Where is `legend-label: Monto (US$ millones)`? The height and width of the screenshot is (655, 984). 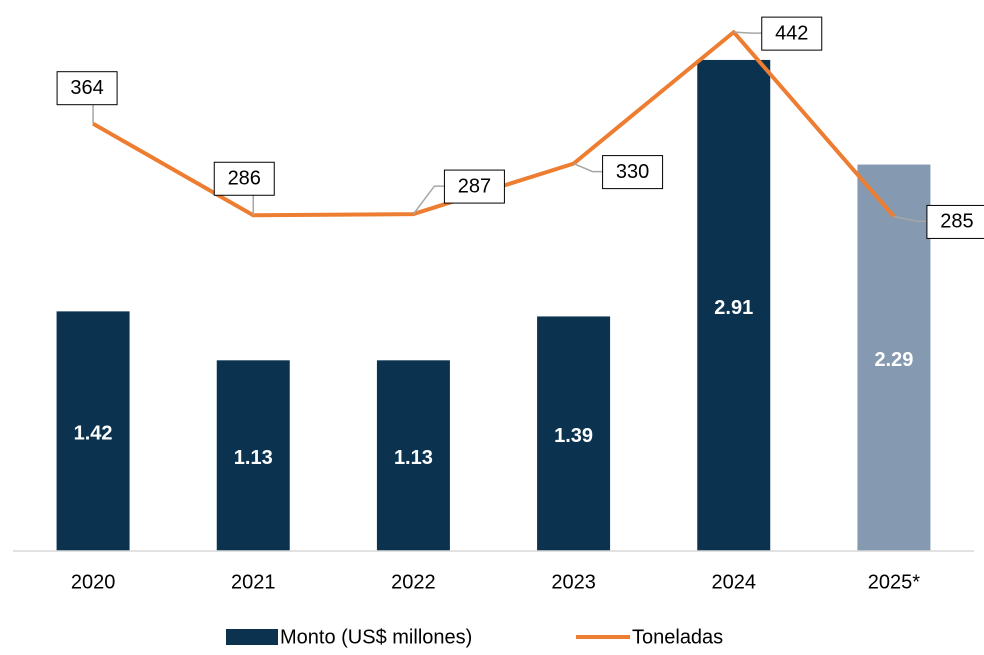
legend-label: Monto (US$ millones) is located at coordinates (376, 637).